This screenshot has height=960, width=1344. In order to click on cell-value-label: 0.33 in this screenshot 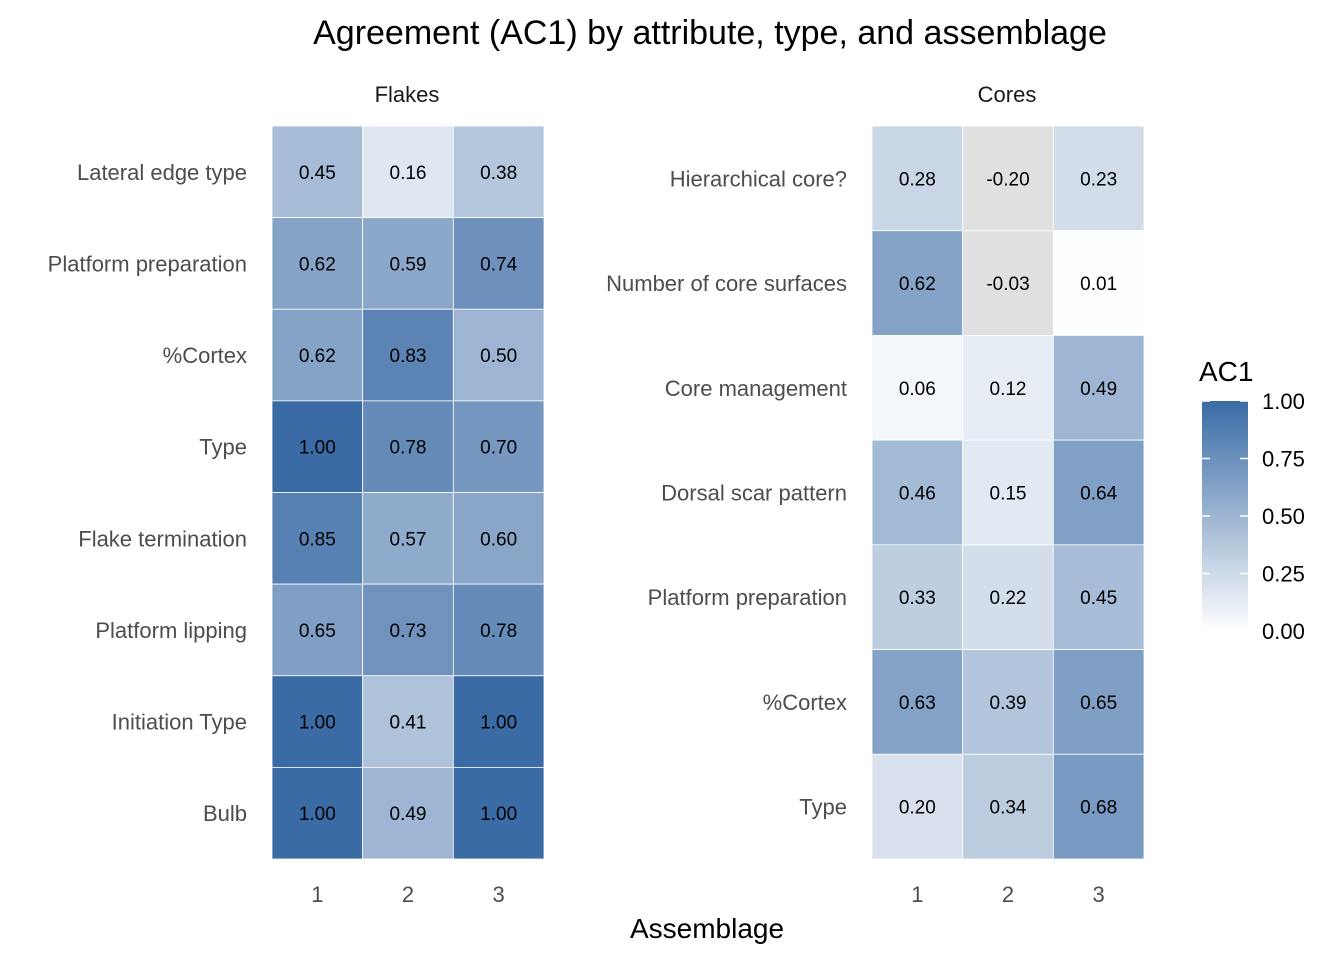, I will do `click(917, 598)`.